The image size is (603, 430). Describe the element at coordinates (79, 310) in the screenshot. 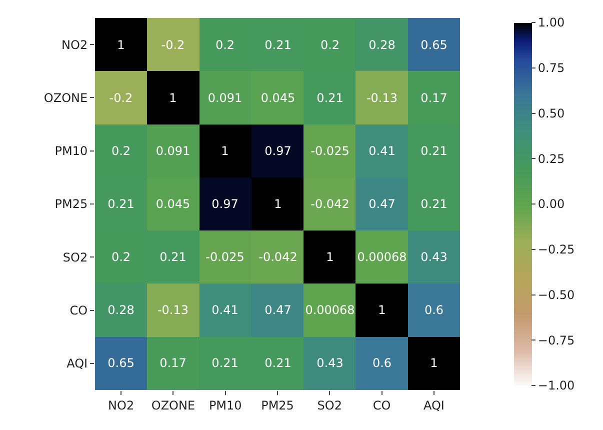

I see `y-tick-label: CO` at that location.